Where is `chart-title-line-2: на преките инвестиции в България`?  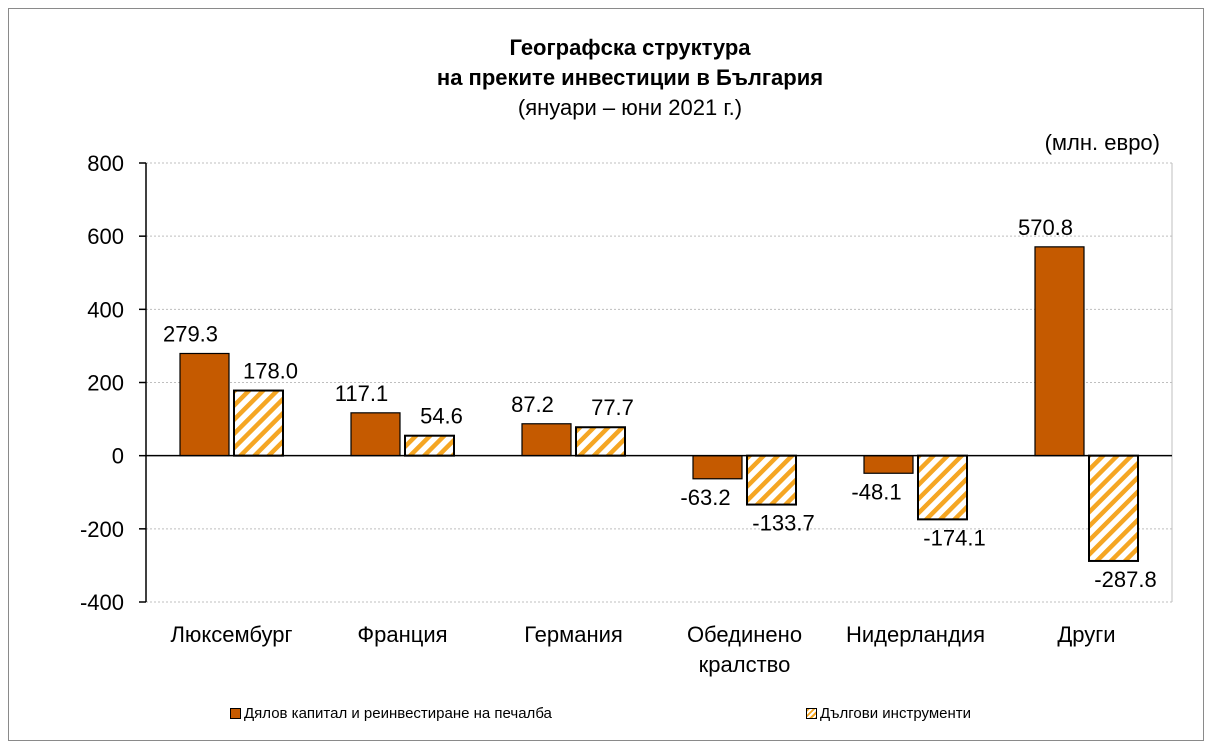 chart-title-line-2: на преките инвестиции в България is located at coordinates (630, 77).